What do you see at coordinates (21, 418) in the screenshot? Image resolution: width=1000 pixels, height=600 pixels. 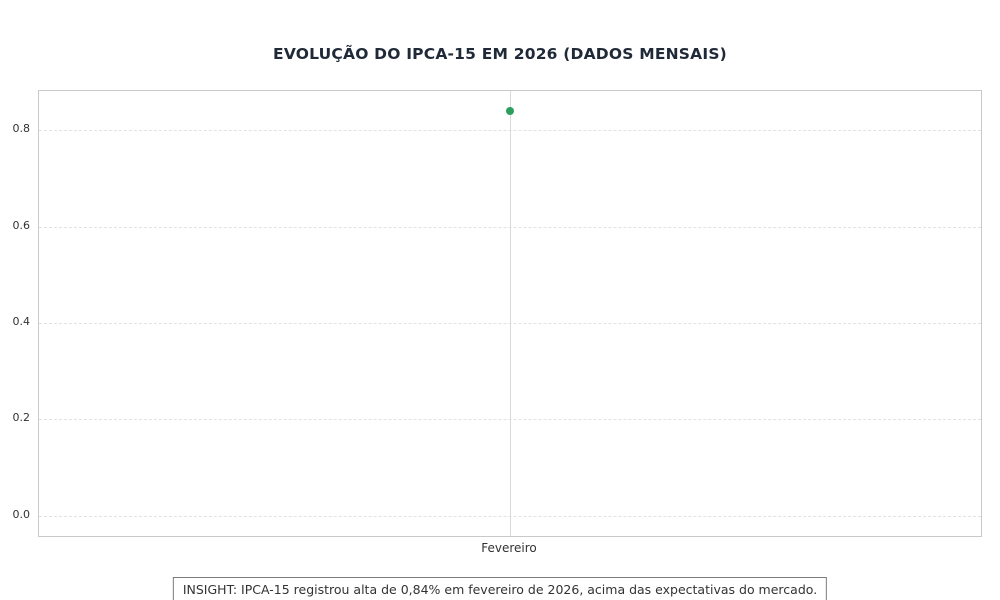 I see `y-tick-label: 0.2` at bounding box center [21, 418].